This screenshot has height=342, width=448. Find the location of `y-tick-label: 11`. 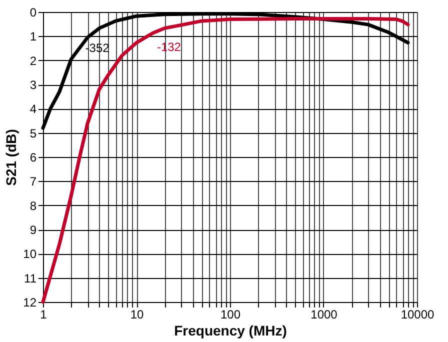

y-tick-label: 11 is located at coordinates (30, 278).